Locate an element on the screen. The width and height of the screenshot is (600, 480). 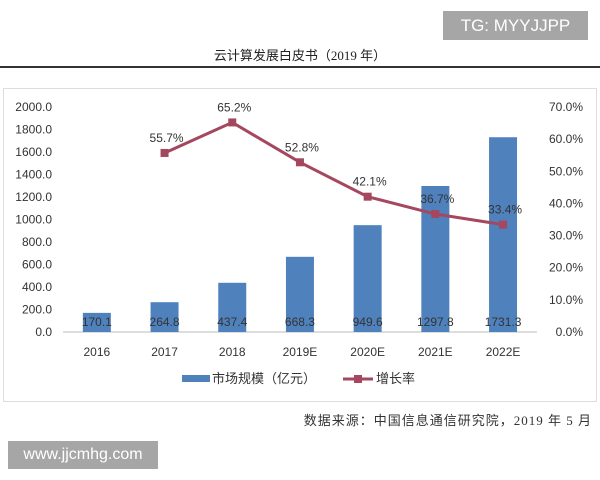
x-axis-tick: 2020E is located at coordinates (367, 352).